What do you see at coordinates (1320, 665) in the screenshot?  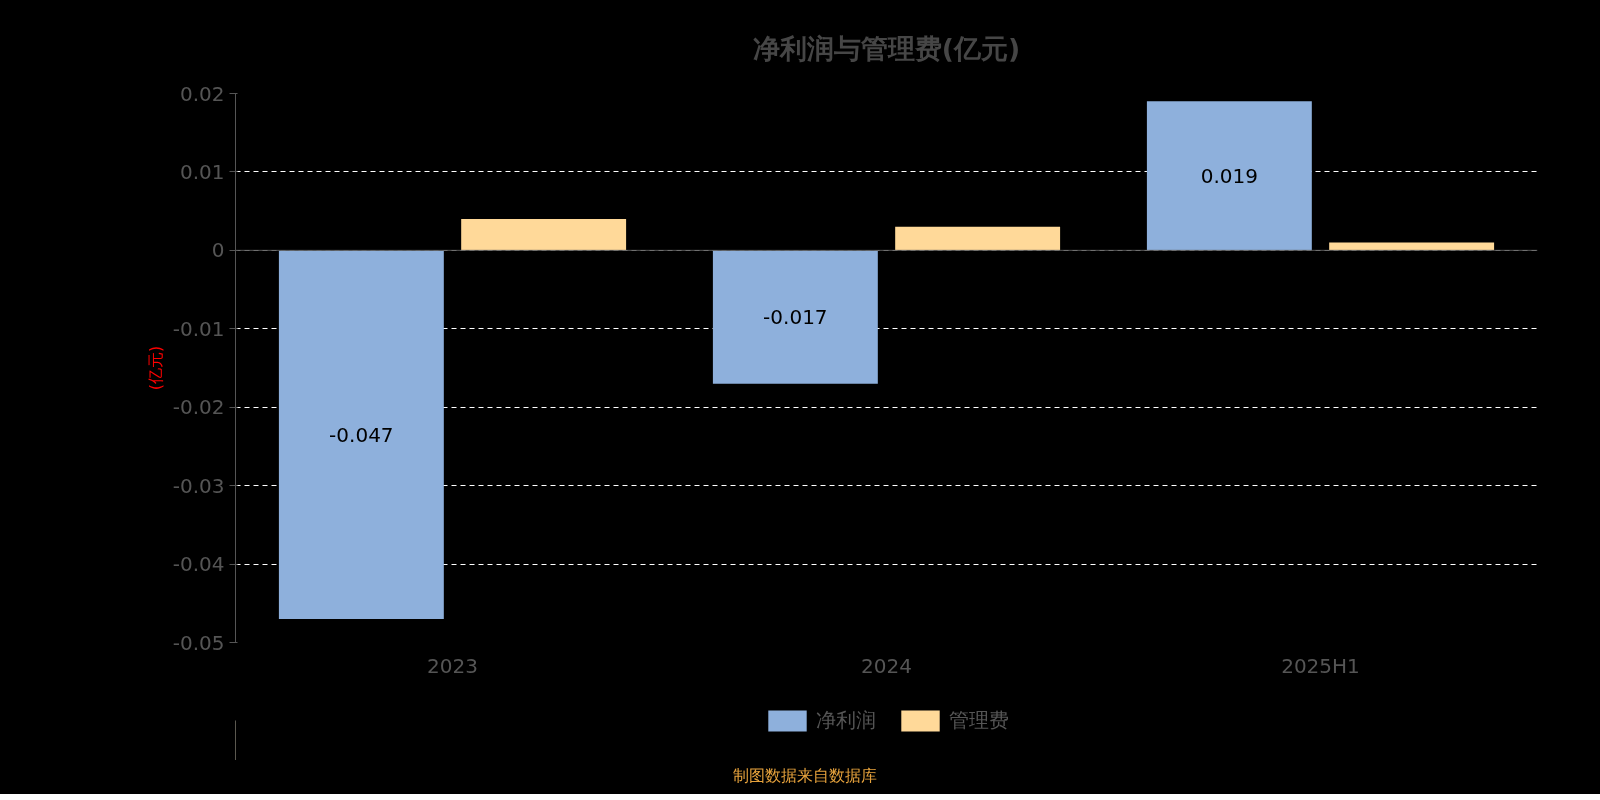 I see `x-tick-label: 2025H1` at bounding box center [1320, 665].